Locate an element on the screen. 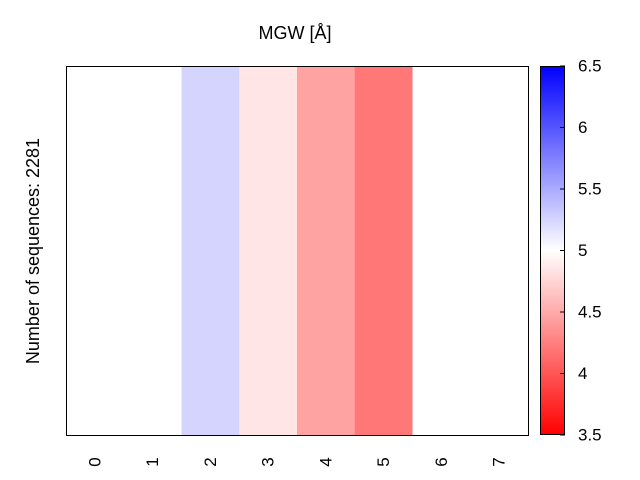 This screenshot has width=640, height=480. x-tick-label: 7 is located at coordinates (499, 461).